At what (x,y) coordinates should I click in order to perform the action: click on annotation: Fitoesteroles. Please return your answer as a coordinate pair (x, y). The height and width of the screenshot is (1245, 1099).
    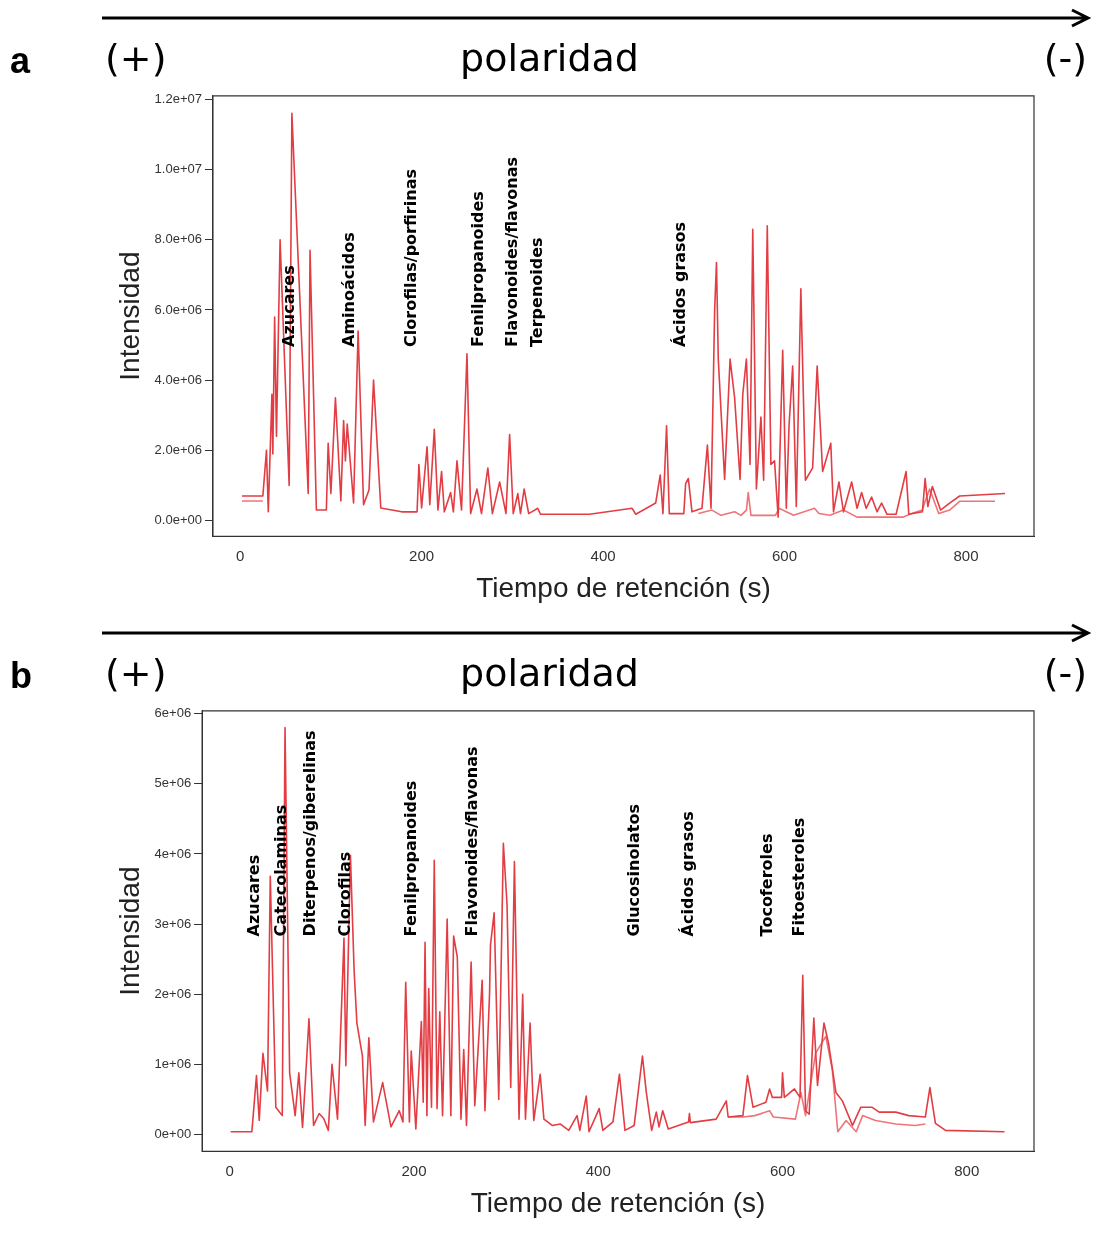
    Looking at the image, I should click on (799, 877).